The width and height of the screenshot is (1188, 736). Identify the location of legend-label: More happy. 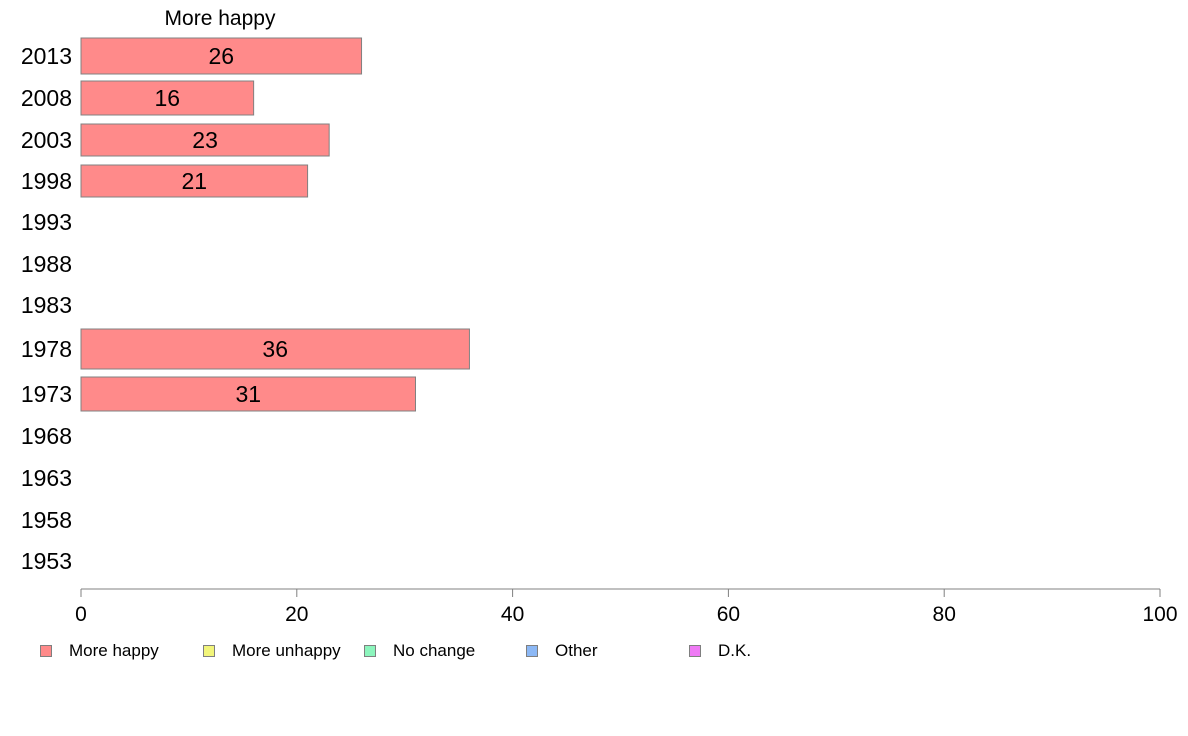
(114, 651).